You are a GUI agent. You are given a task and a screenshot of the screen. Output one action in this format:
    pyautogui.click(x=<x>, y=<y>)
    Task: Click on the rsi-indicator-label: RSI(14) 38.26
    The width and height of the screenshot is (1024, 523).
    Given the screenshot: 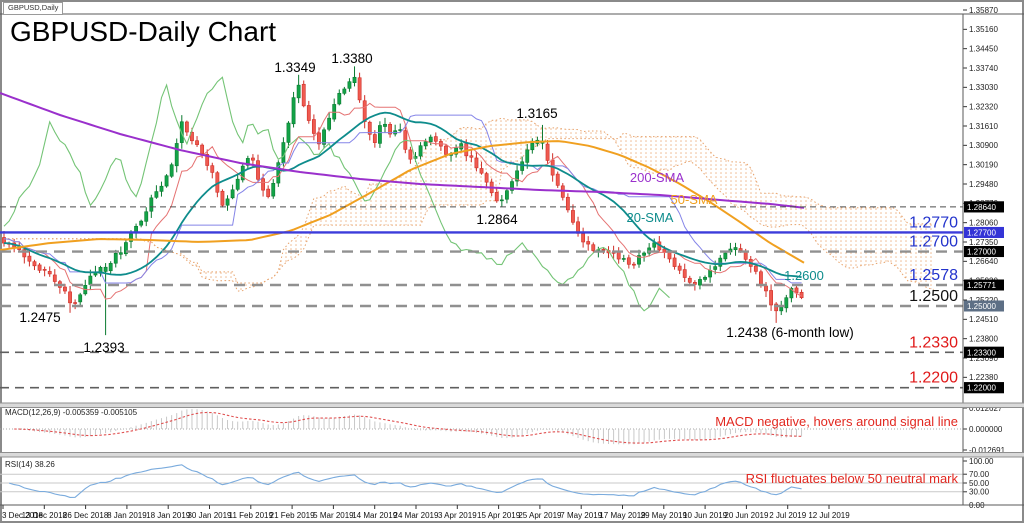 What is the action you would take?
    pyautogui.click(x=30, y=464)
    